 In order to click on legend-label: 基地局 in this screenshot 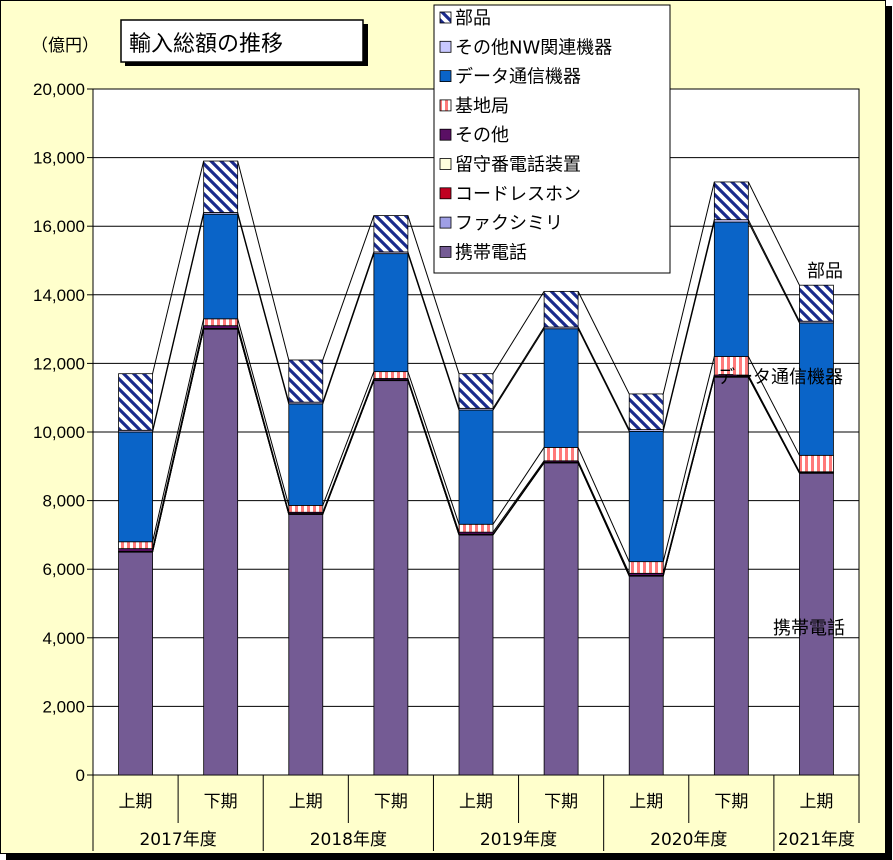, I will do `click(482, 106)`.